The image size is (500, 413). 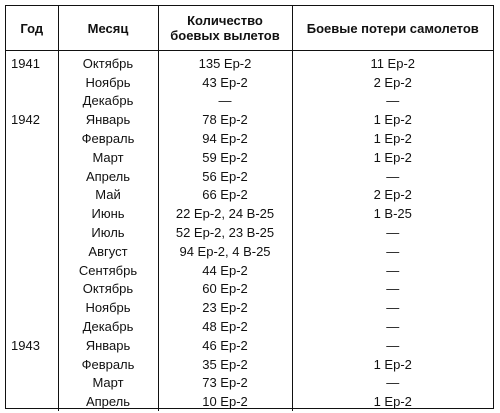 I want to click on cell-sorties: 44 Ер-2, so click(x=224, y=270).